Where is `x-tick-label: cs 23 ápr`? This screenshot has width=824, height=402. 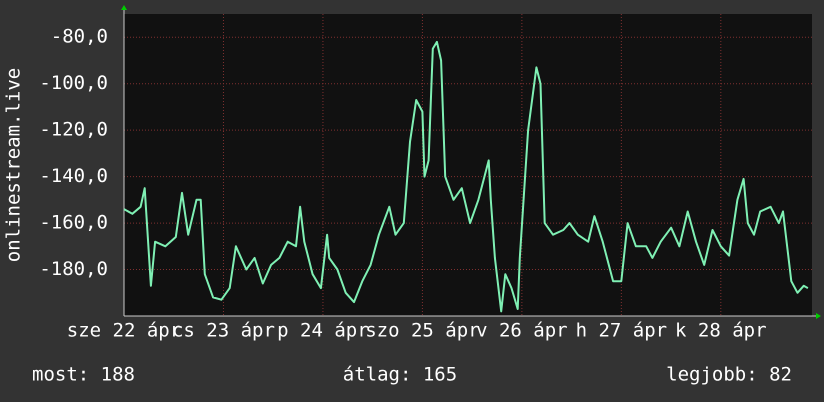 x-tick-label: cs 23 ápr is located at coordinates (223, 331).